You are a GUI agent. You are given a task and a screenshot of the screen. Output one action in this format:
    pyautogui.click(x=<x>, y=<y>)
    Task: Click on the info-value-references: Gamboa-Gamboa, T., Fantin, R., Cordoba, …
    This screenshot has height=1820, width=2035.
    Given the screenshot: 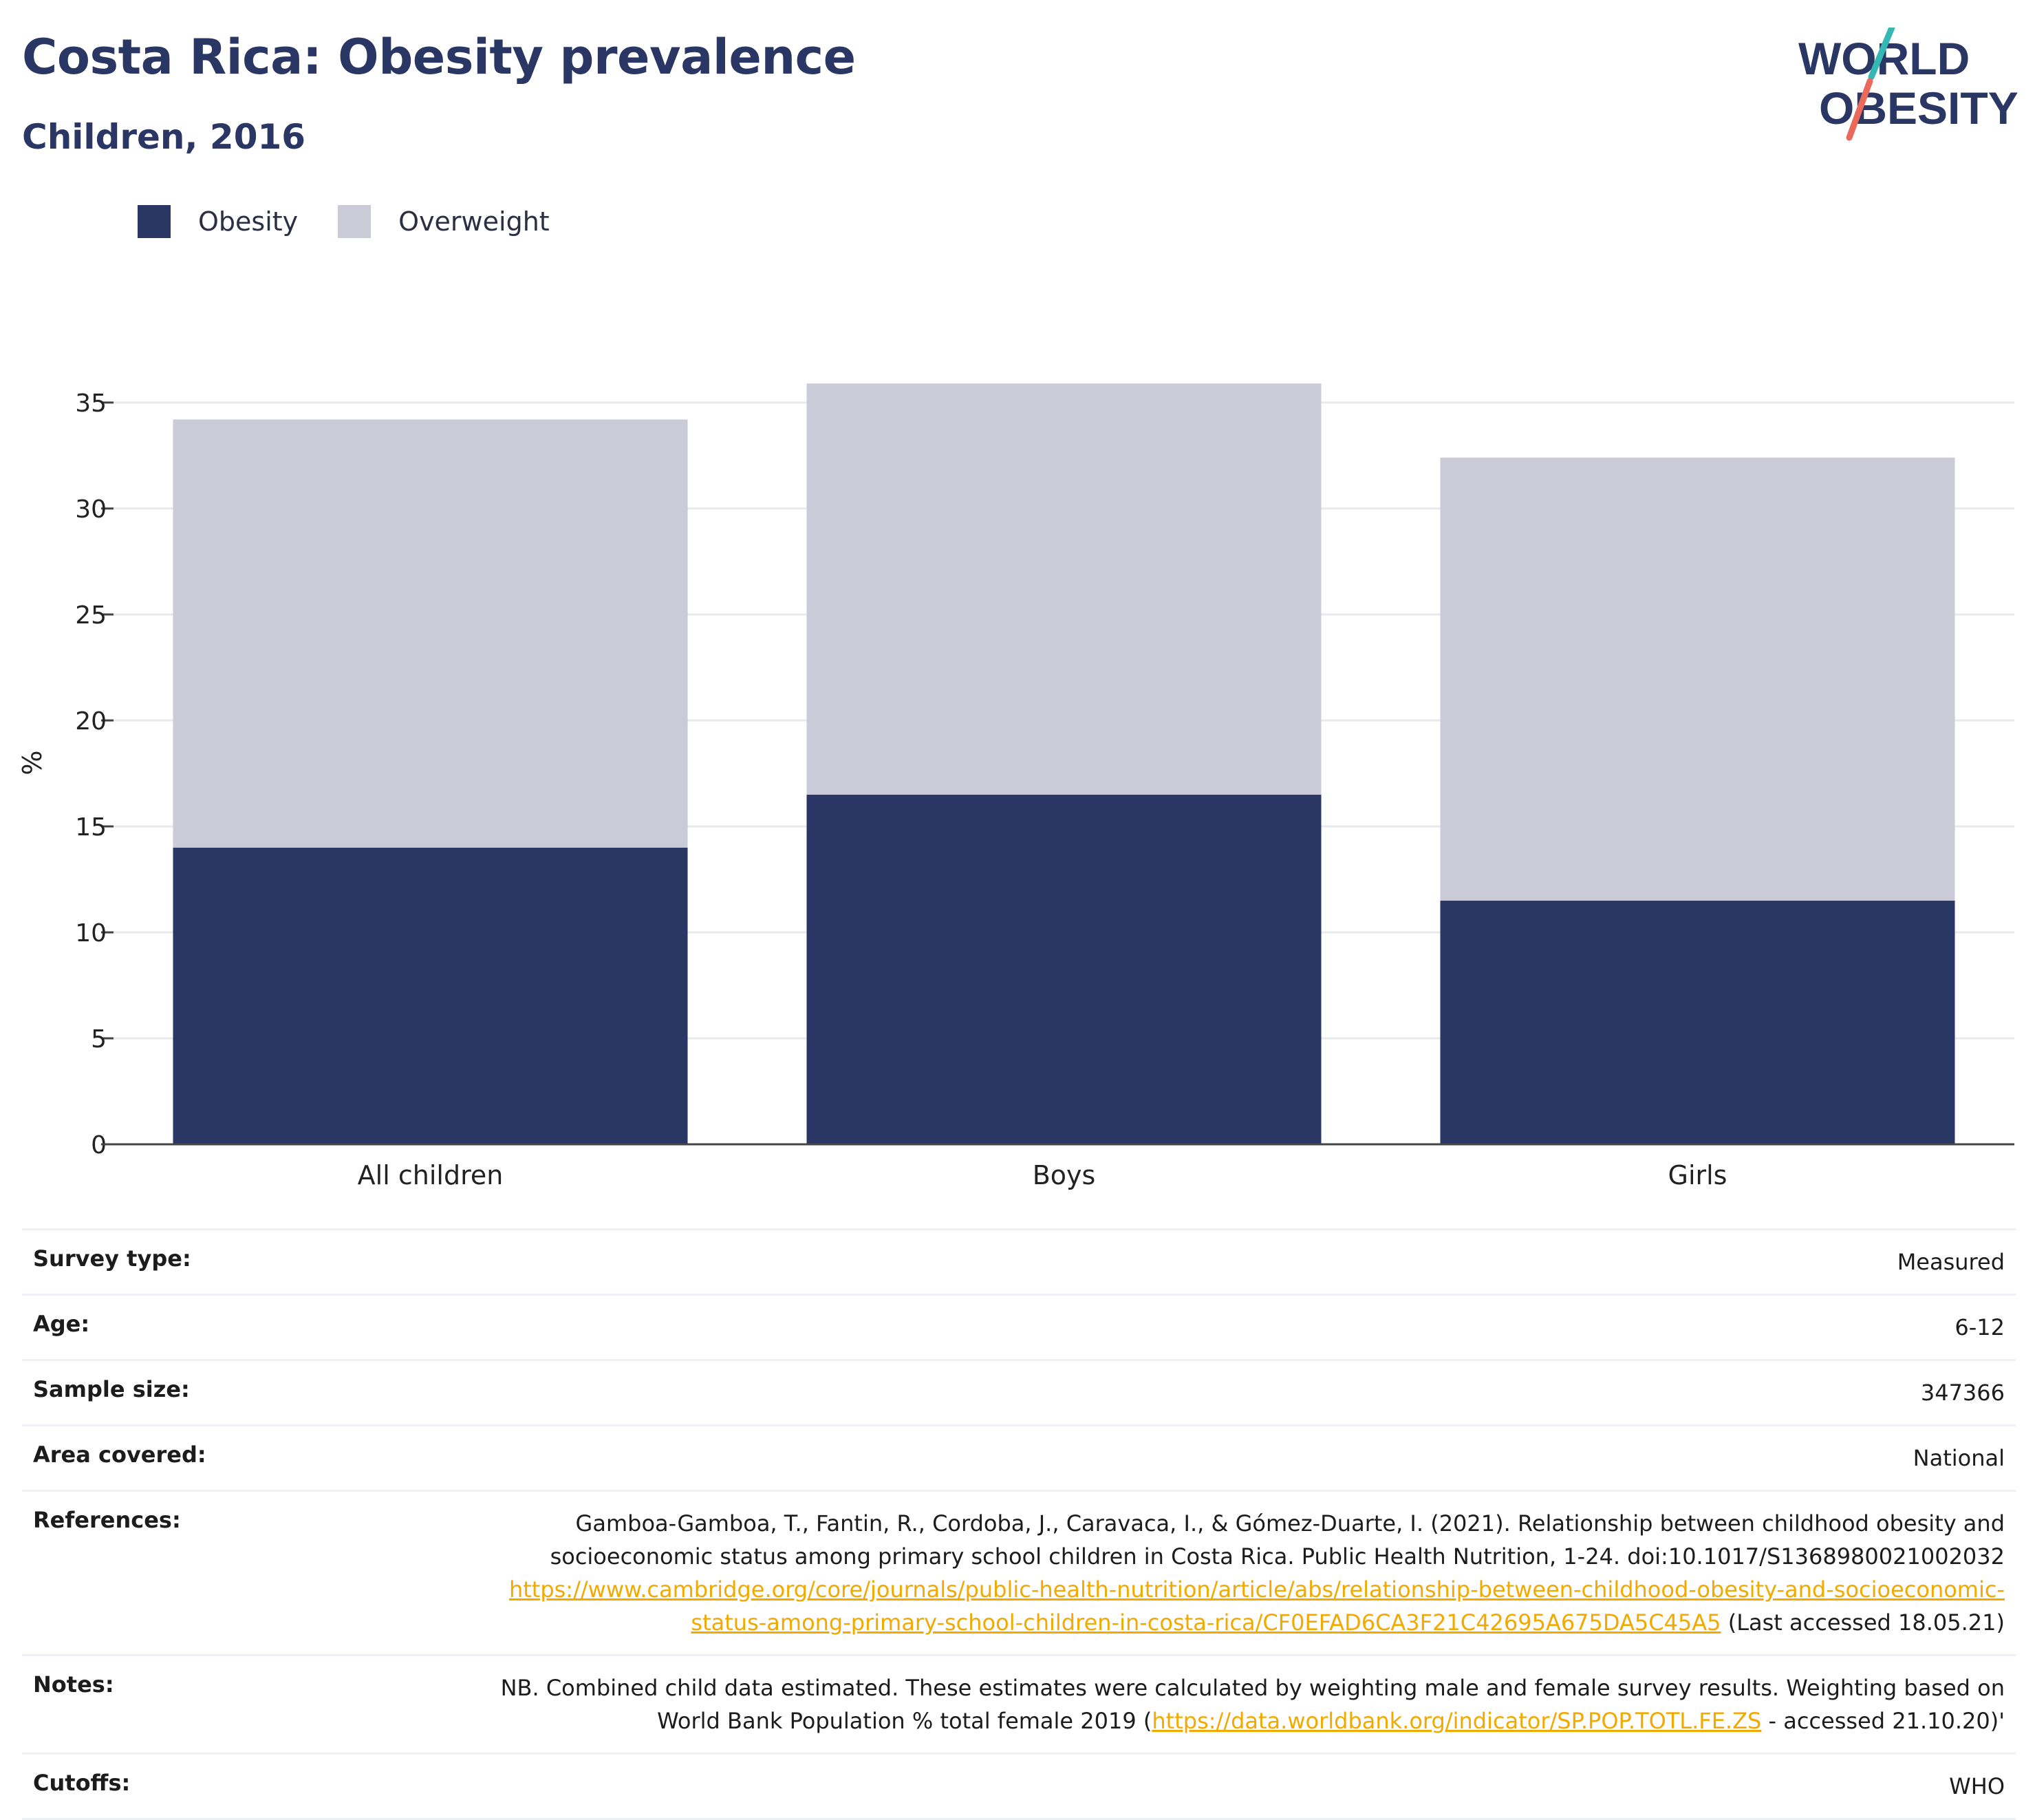 What is the action you would take?
    pyautogui.click(x=1222, y=1573)
    